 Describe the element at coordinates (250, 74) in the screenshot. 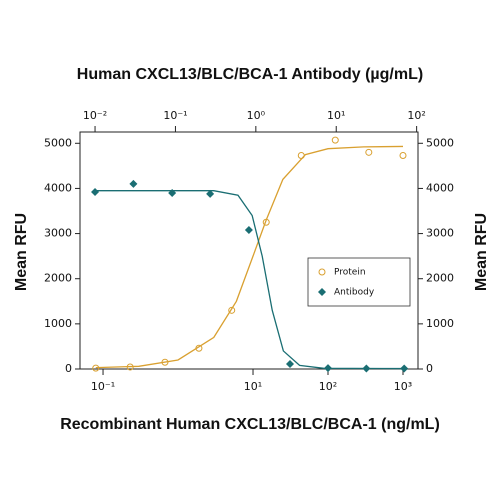

I see `top-axis-label: Human CXCL13/BLC/BCA-1 Antibody (µg/mL)` at that location.